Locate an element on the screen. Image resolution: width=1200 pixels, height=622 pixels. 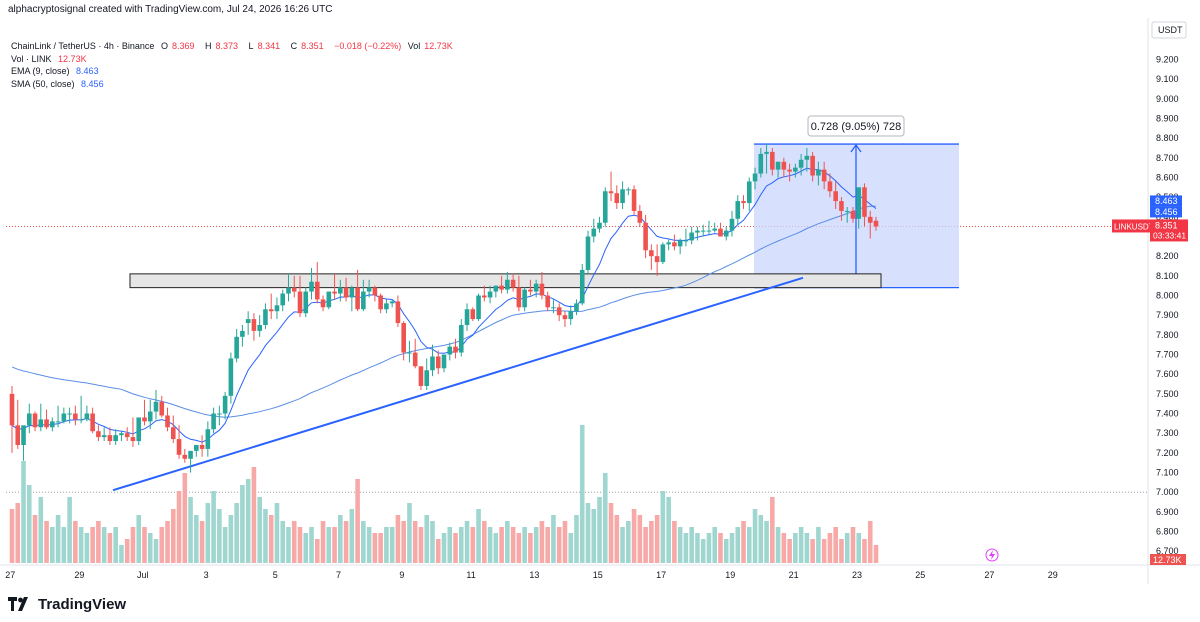
legend-l-label: L is located at coordinates (251, 46).